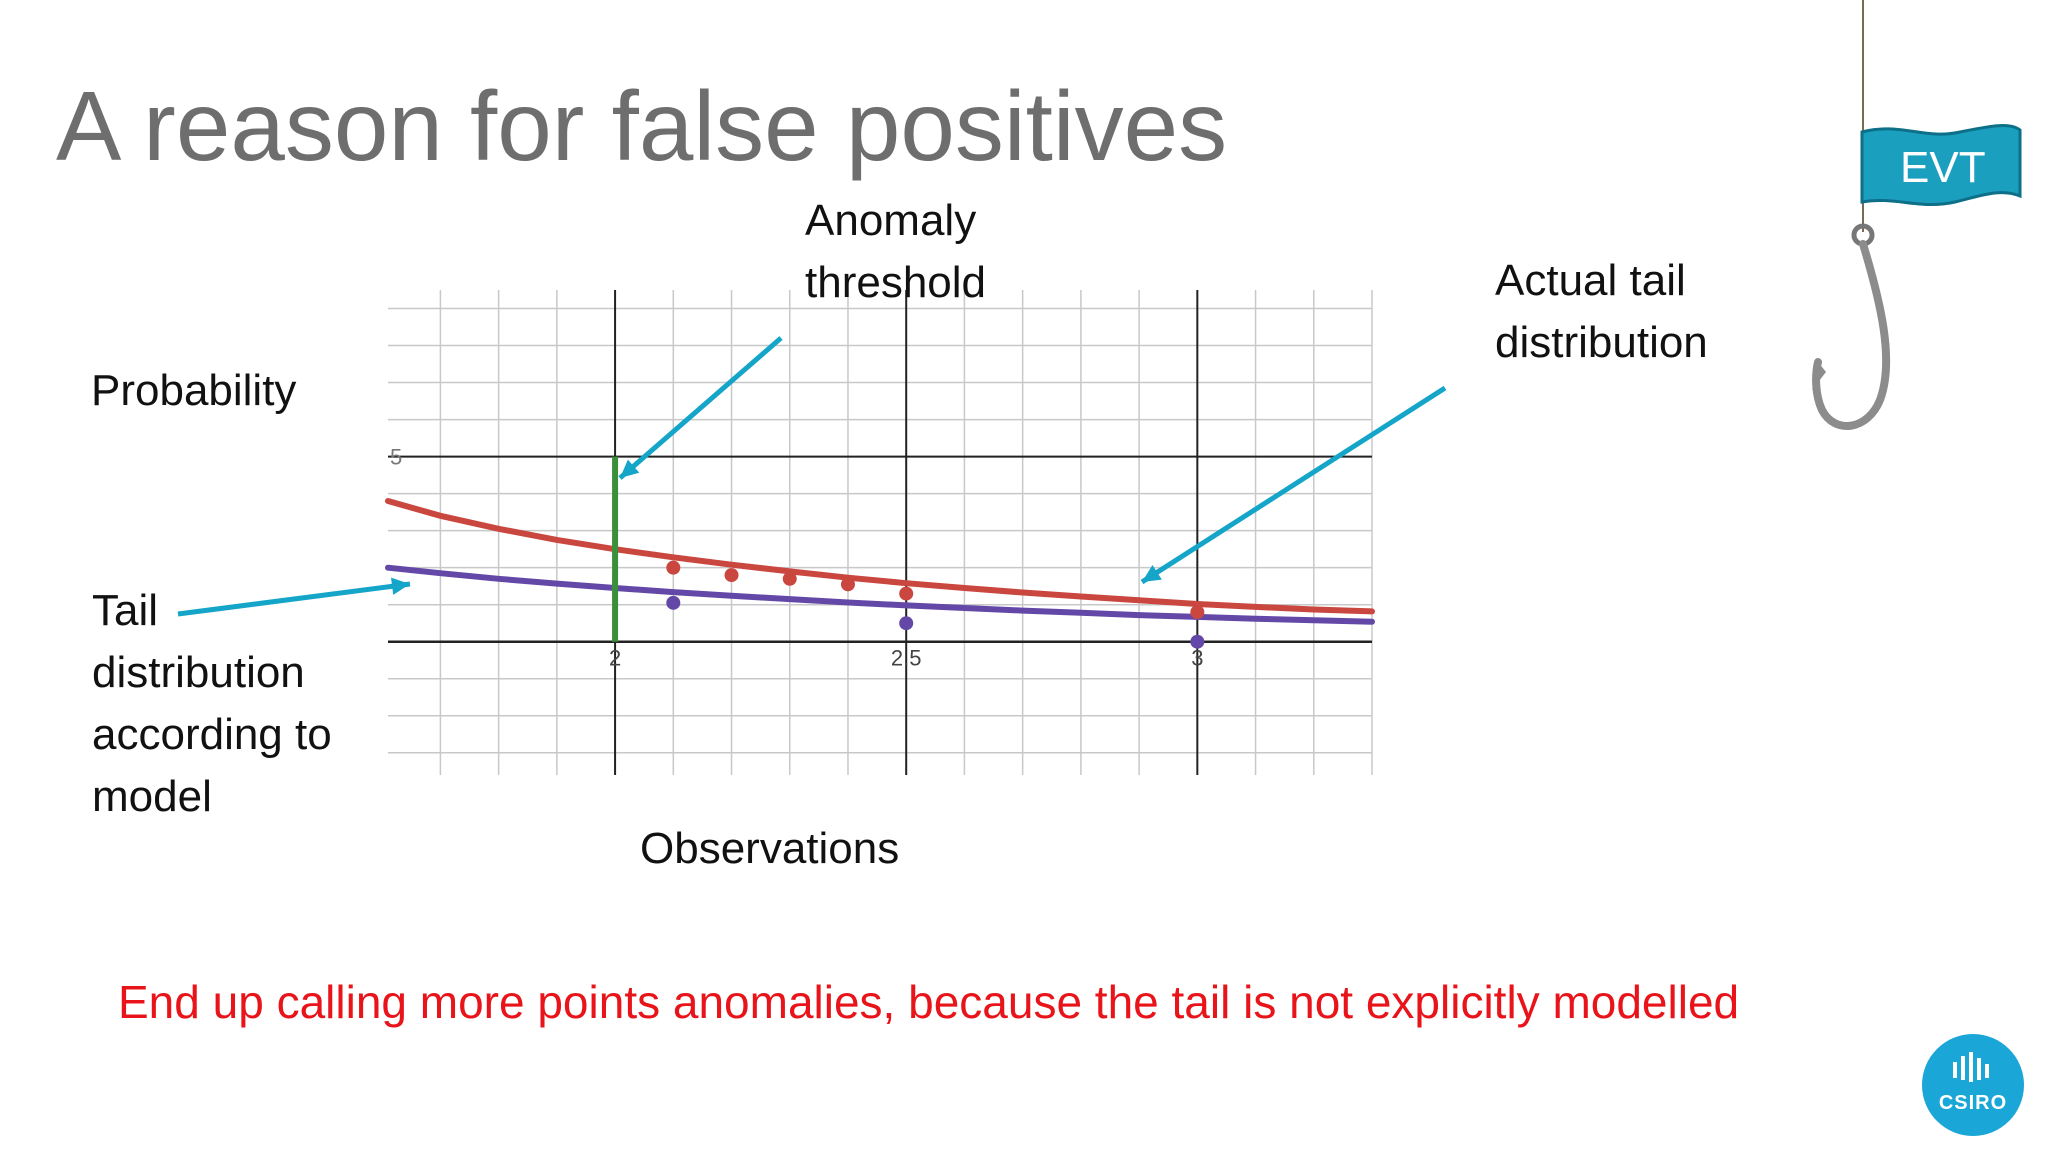  I want to click on evt-flag, so click(1941, 165).